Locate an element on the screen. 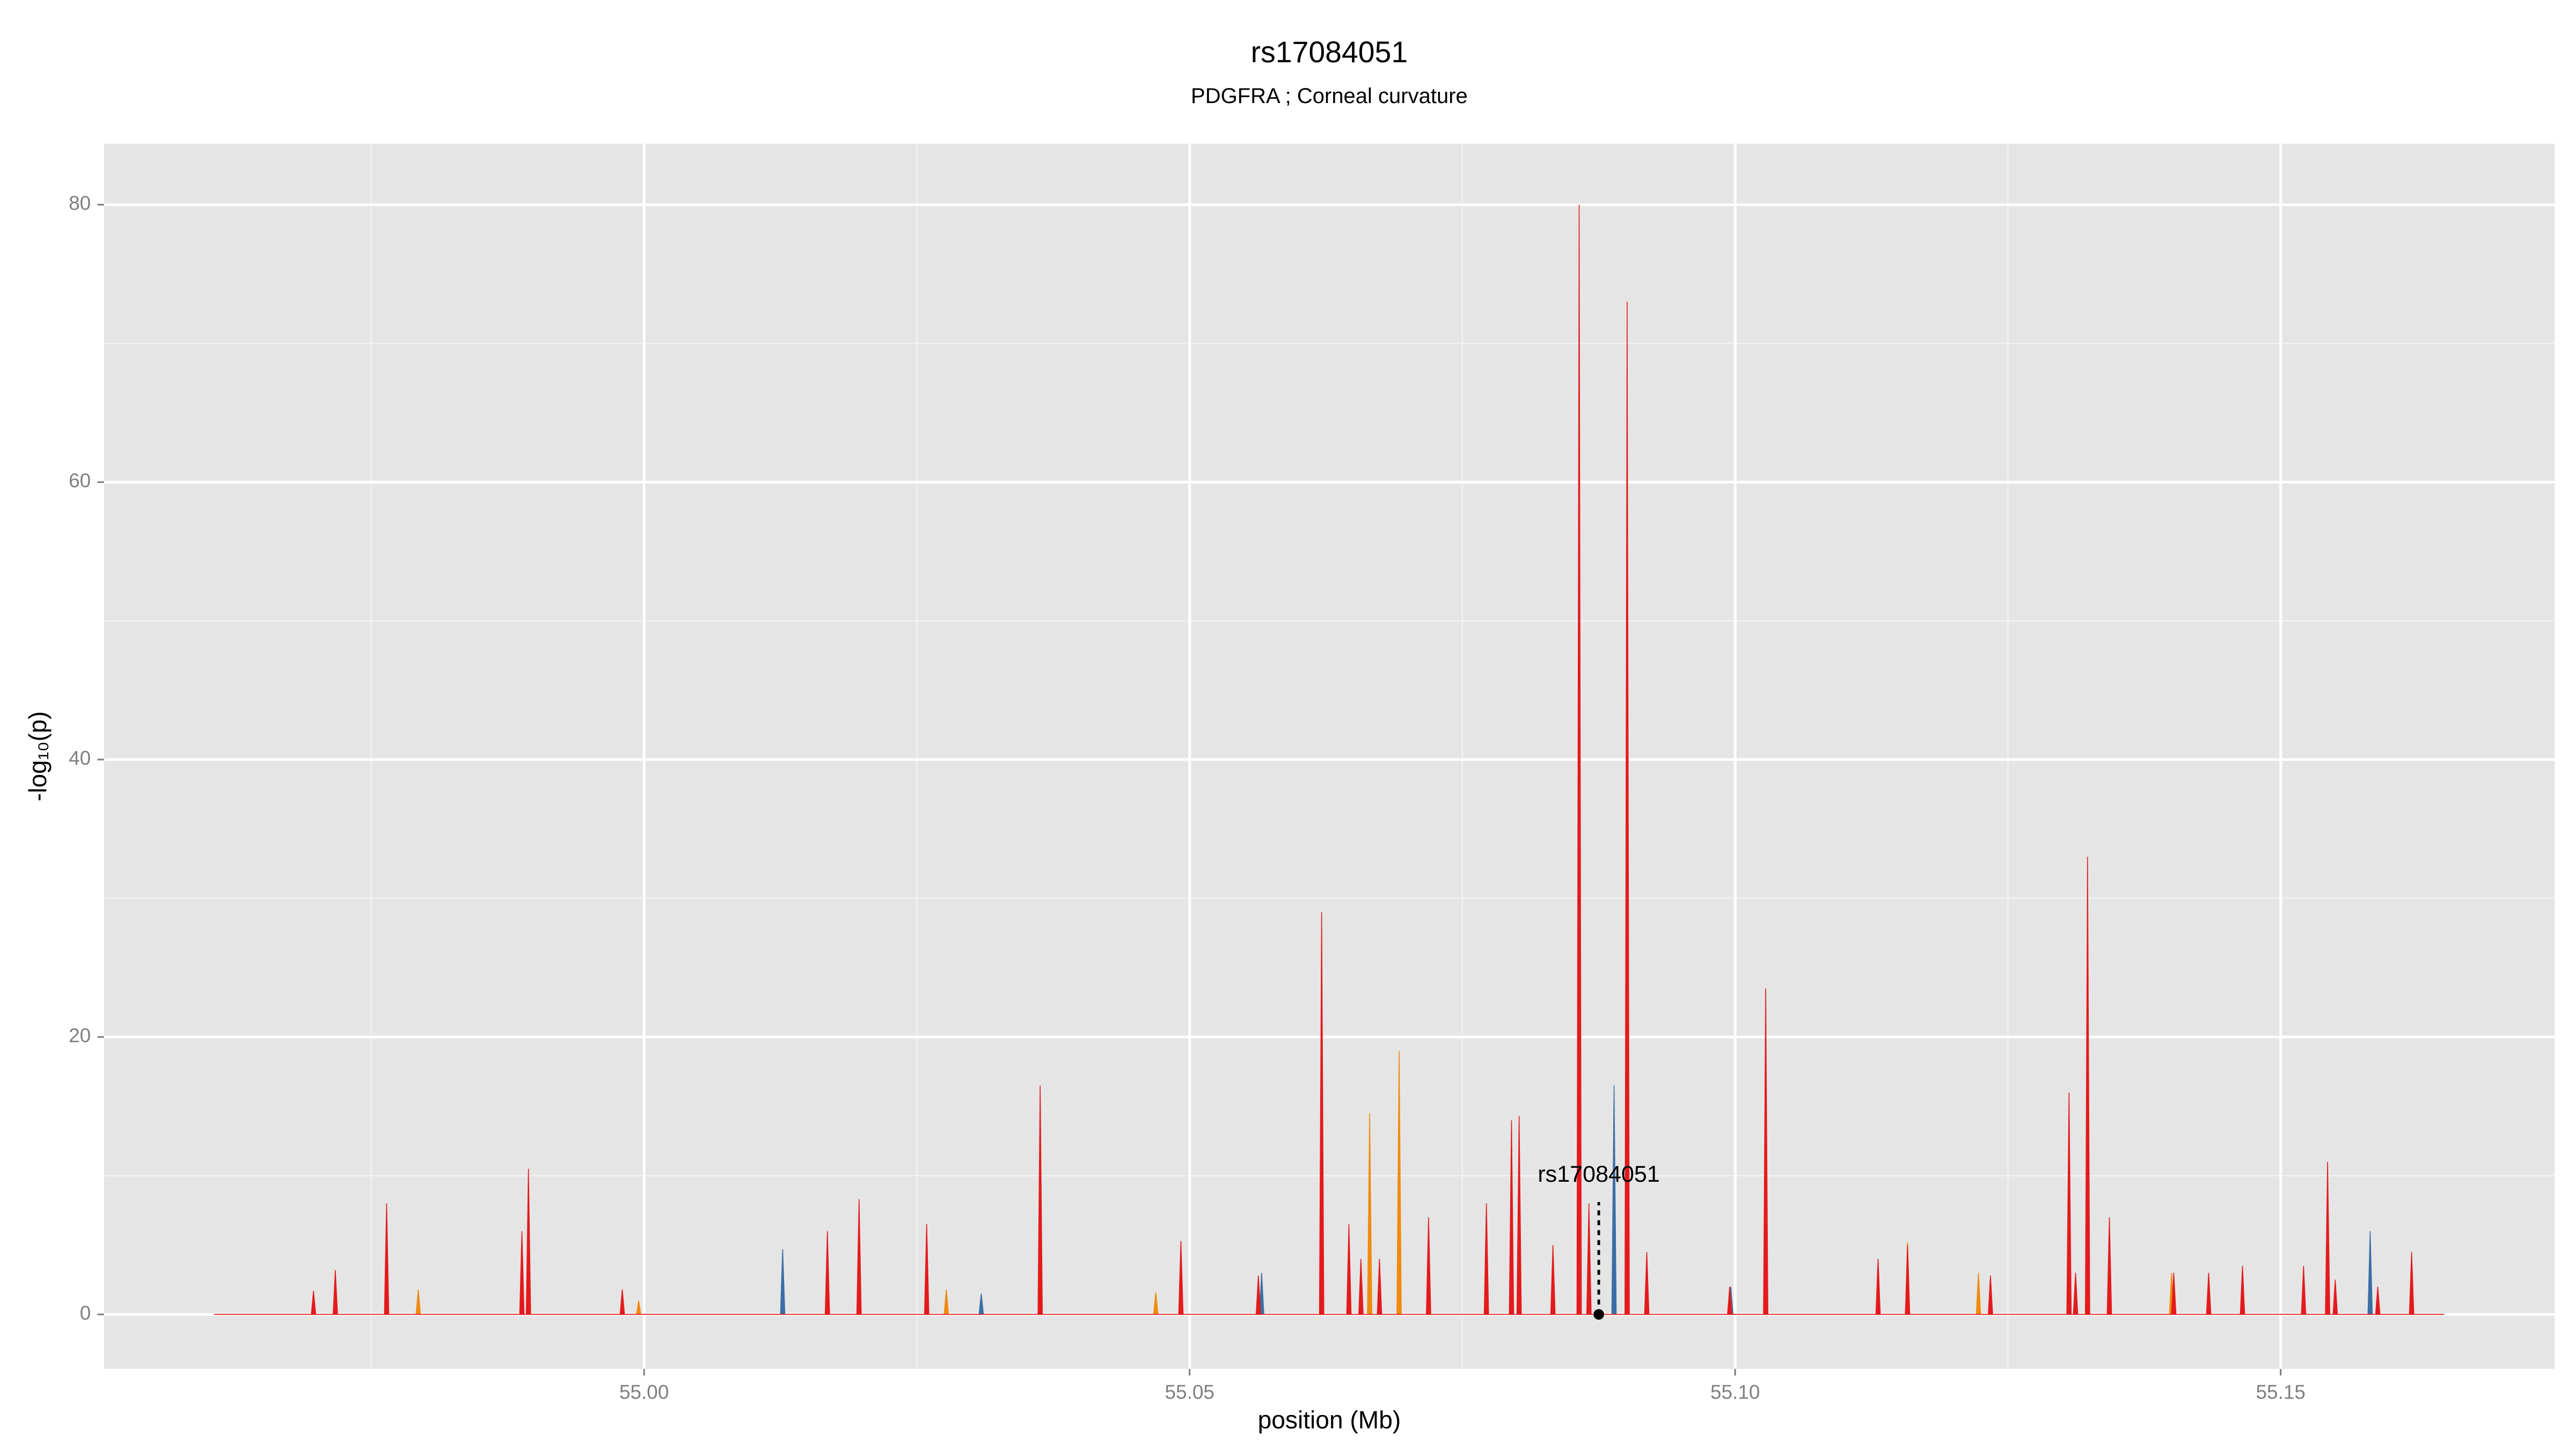  y-tick-label: 20 is located at coordinates (80, 1035).